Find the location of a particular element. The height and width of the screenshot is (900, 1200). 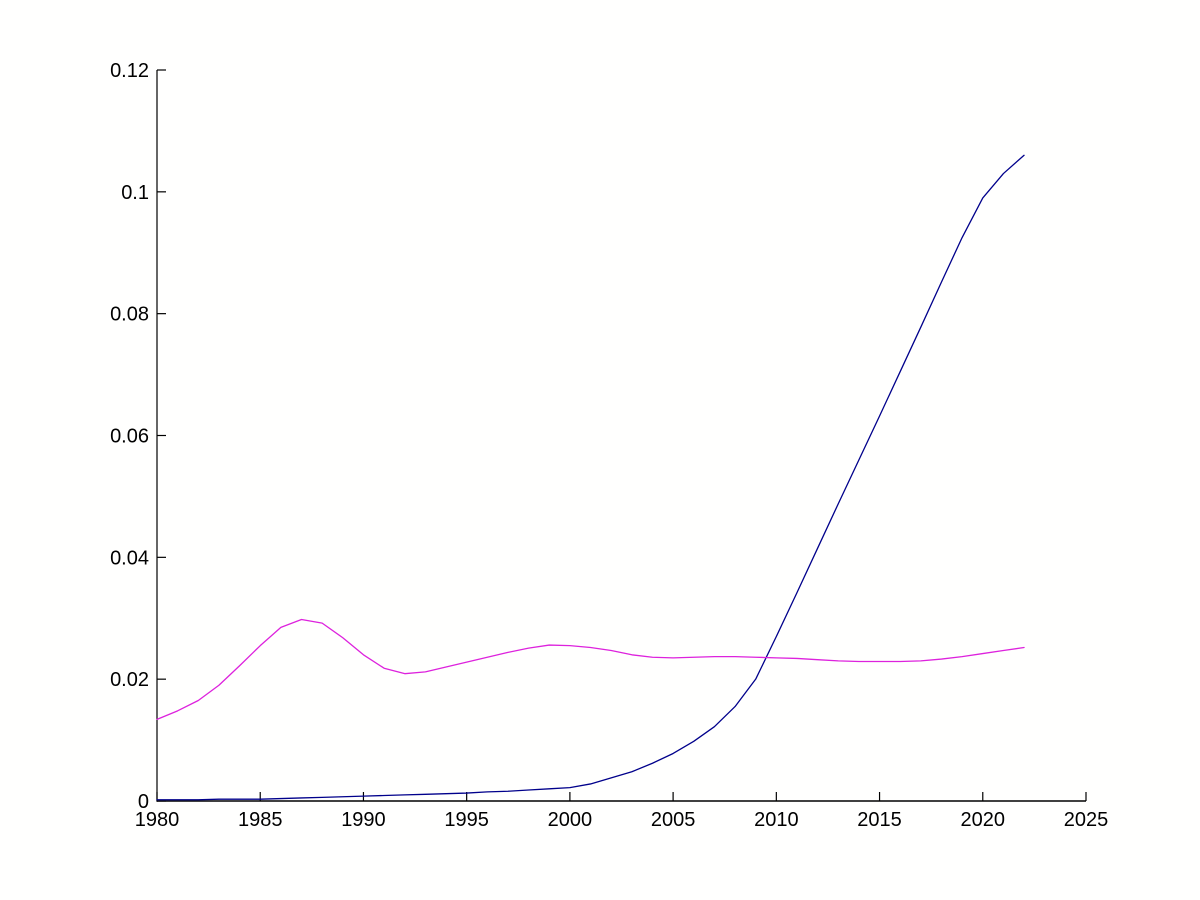

y-tick-label: 0.06 is located at coordinates (129, 437).